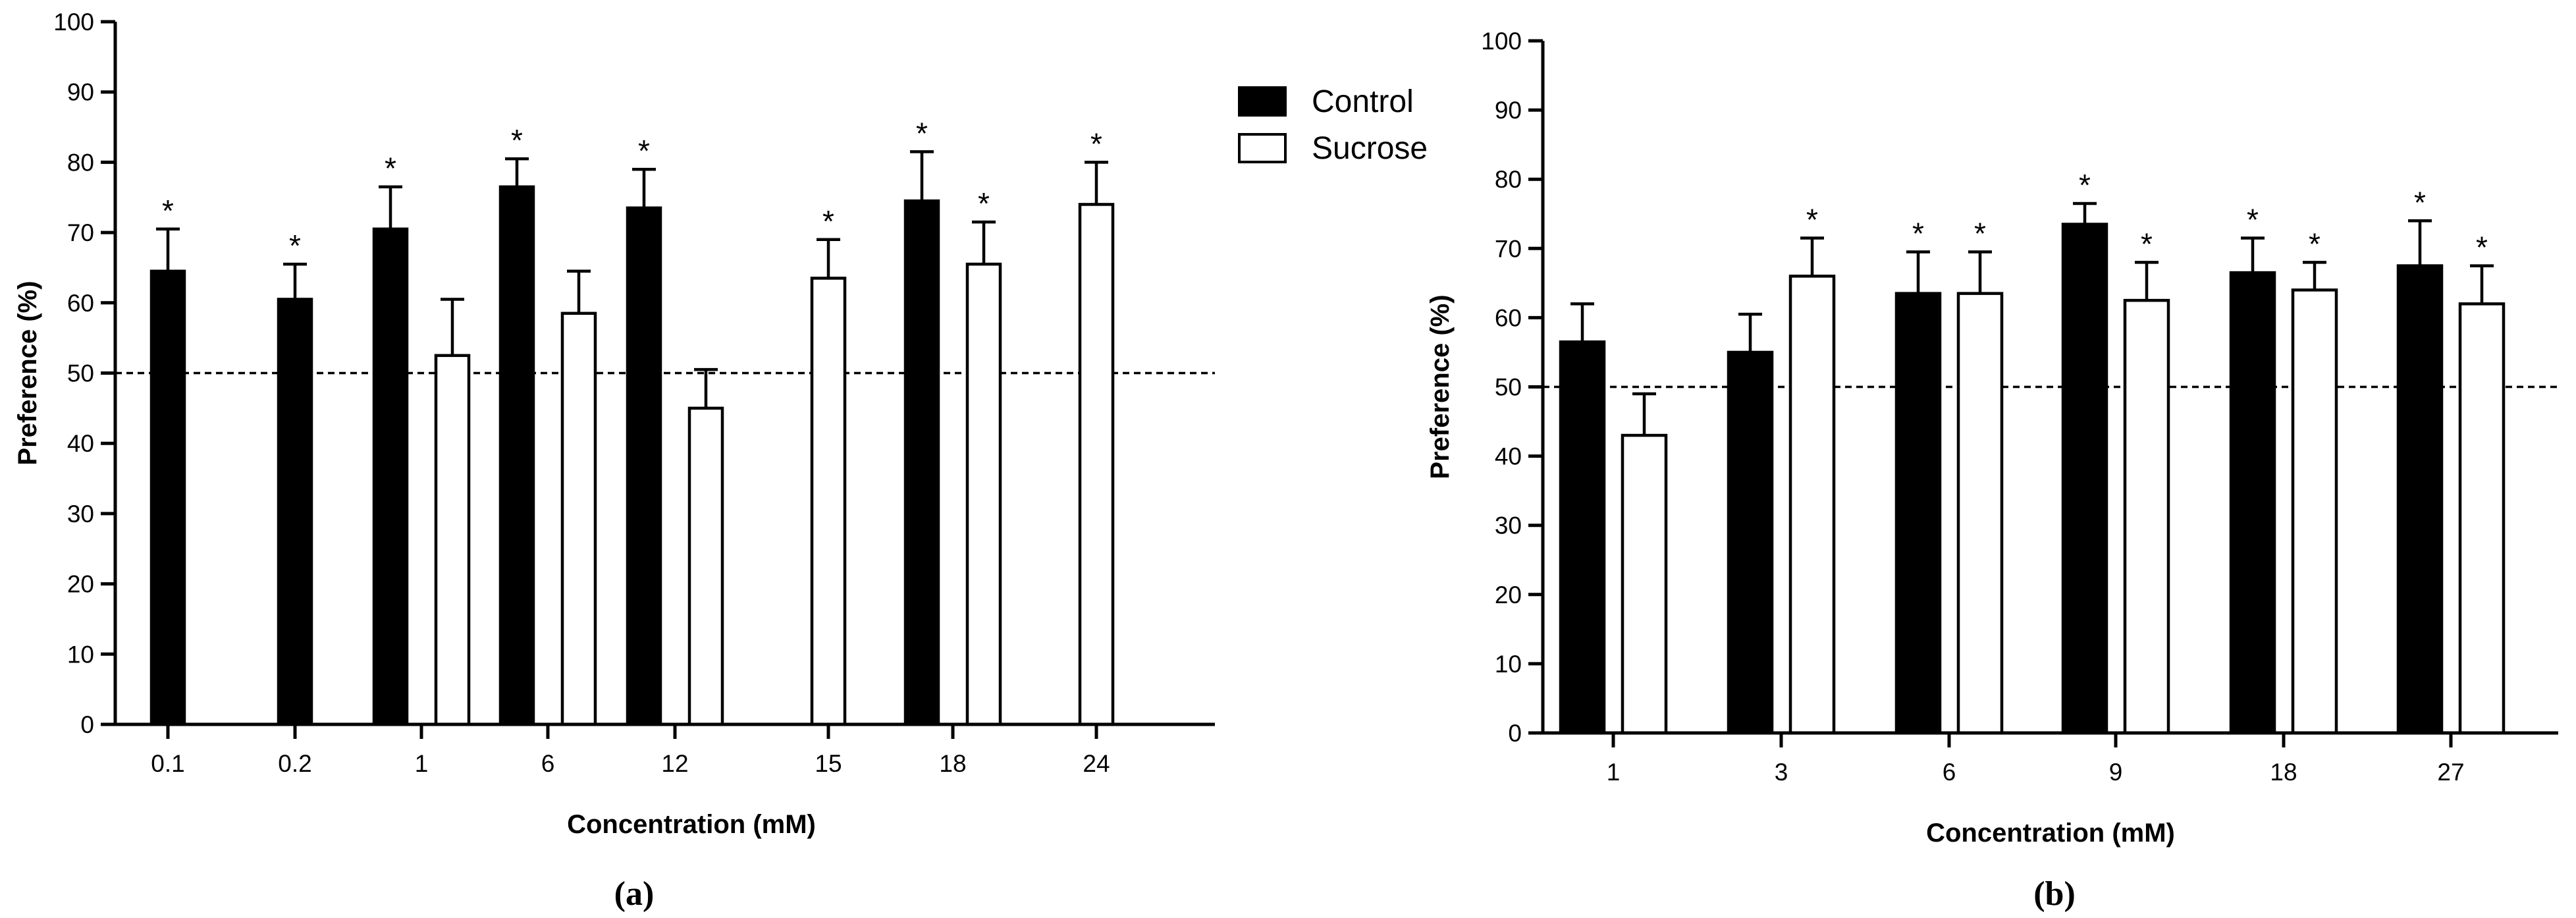 Image resolution: width=2576 pixels, height=918 pixels. What do you see at coordinates (27, 373) in the screenshot?
I see `chart-a-y-axis-title: Preference (%)` at bounding box center [27, 373].